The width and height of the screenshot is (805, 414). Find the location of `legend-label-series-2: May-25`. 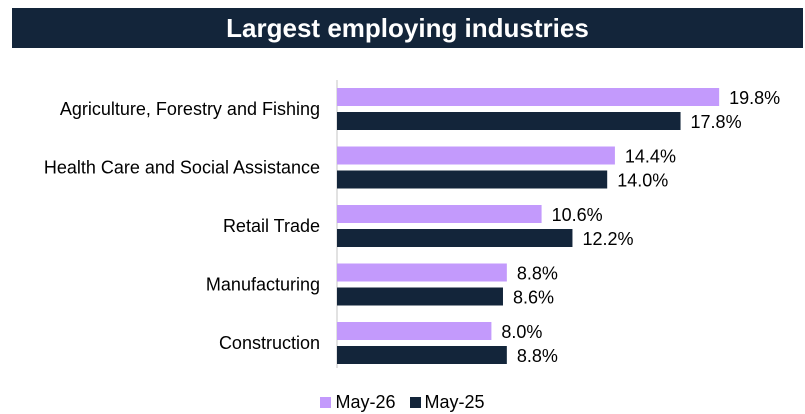

legend-label-series-2: May-25 is located at coordinates (454, 401).